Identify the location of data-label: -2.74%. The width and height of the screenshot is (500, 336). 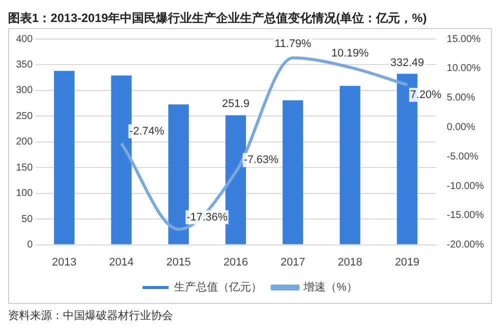
(146, 131).